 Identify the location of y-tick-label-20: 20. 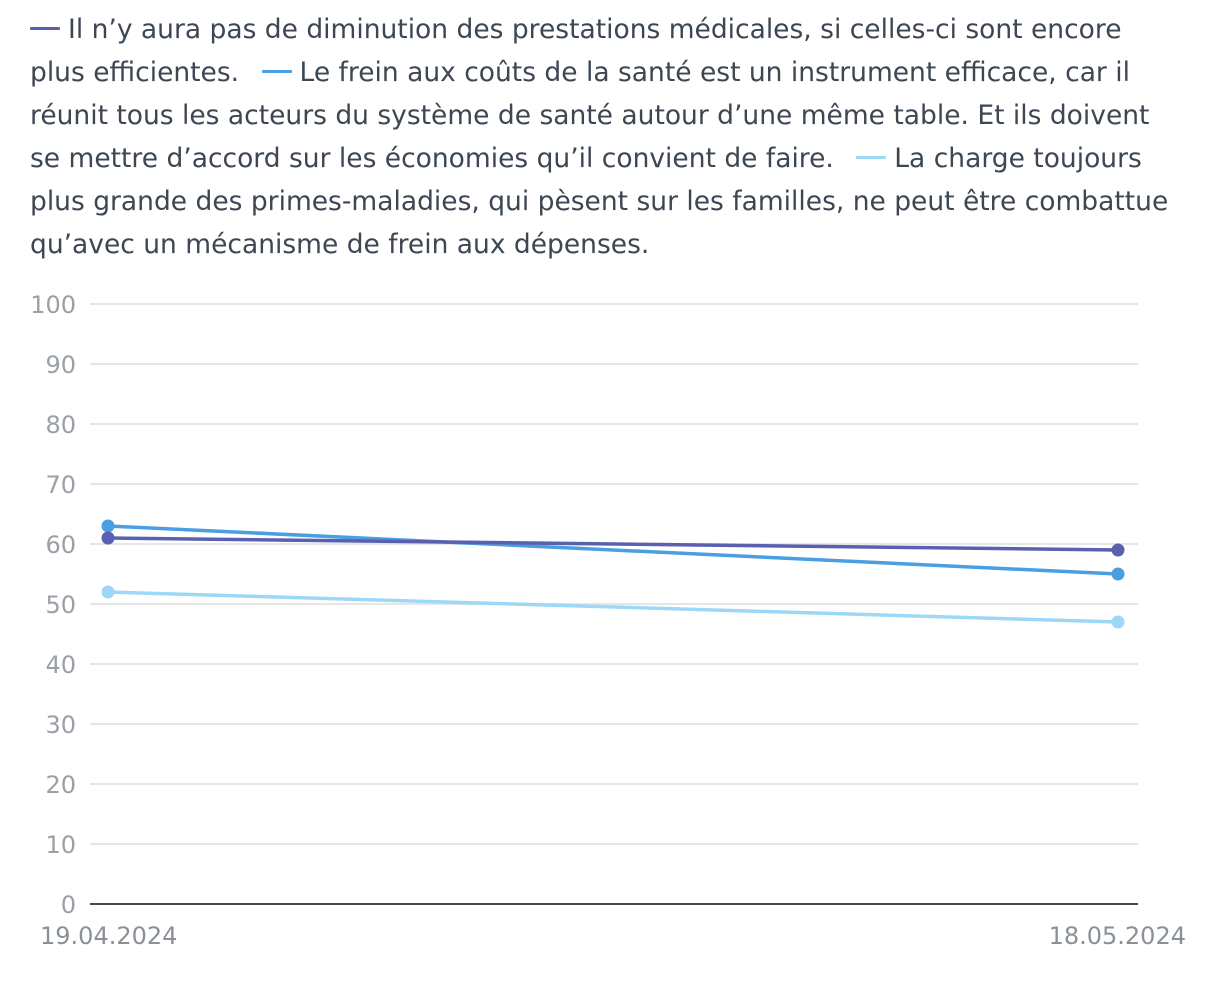
(60, 785).